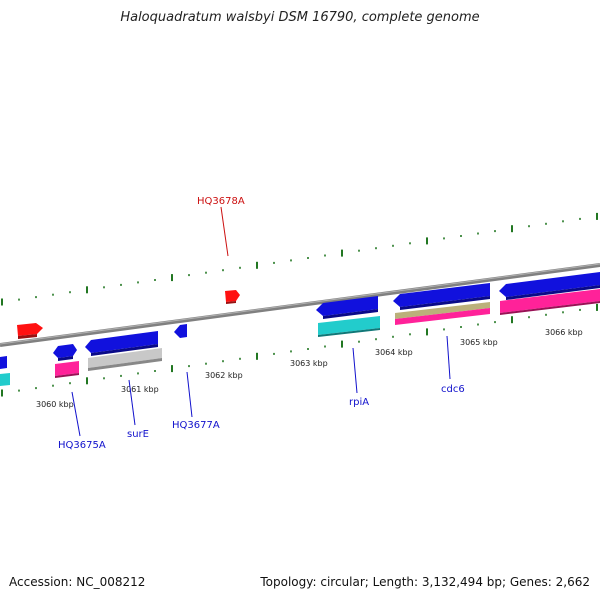 The width and height of the screenshot is (600, 600). I want to click on forward-gene-edge, so click(3, 362).